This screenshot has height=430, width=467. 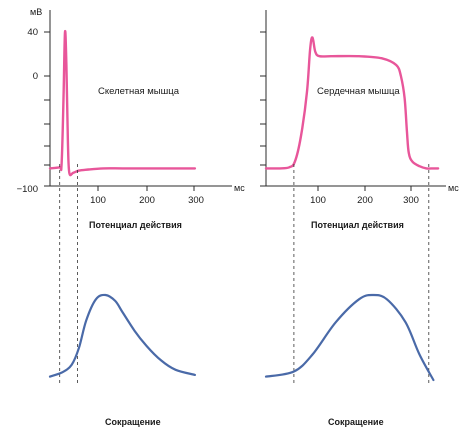 I want to click on skeletal-x-tick-label-100: 100, so click(x=98, y=200).